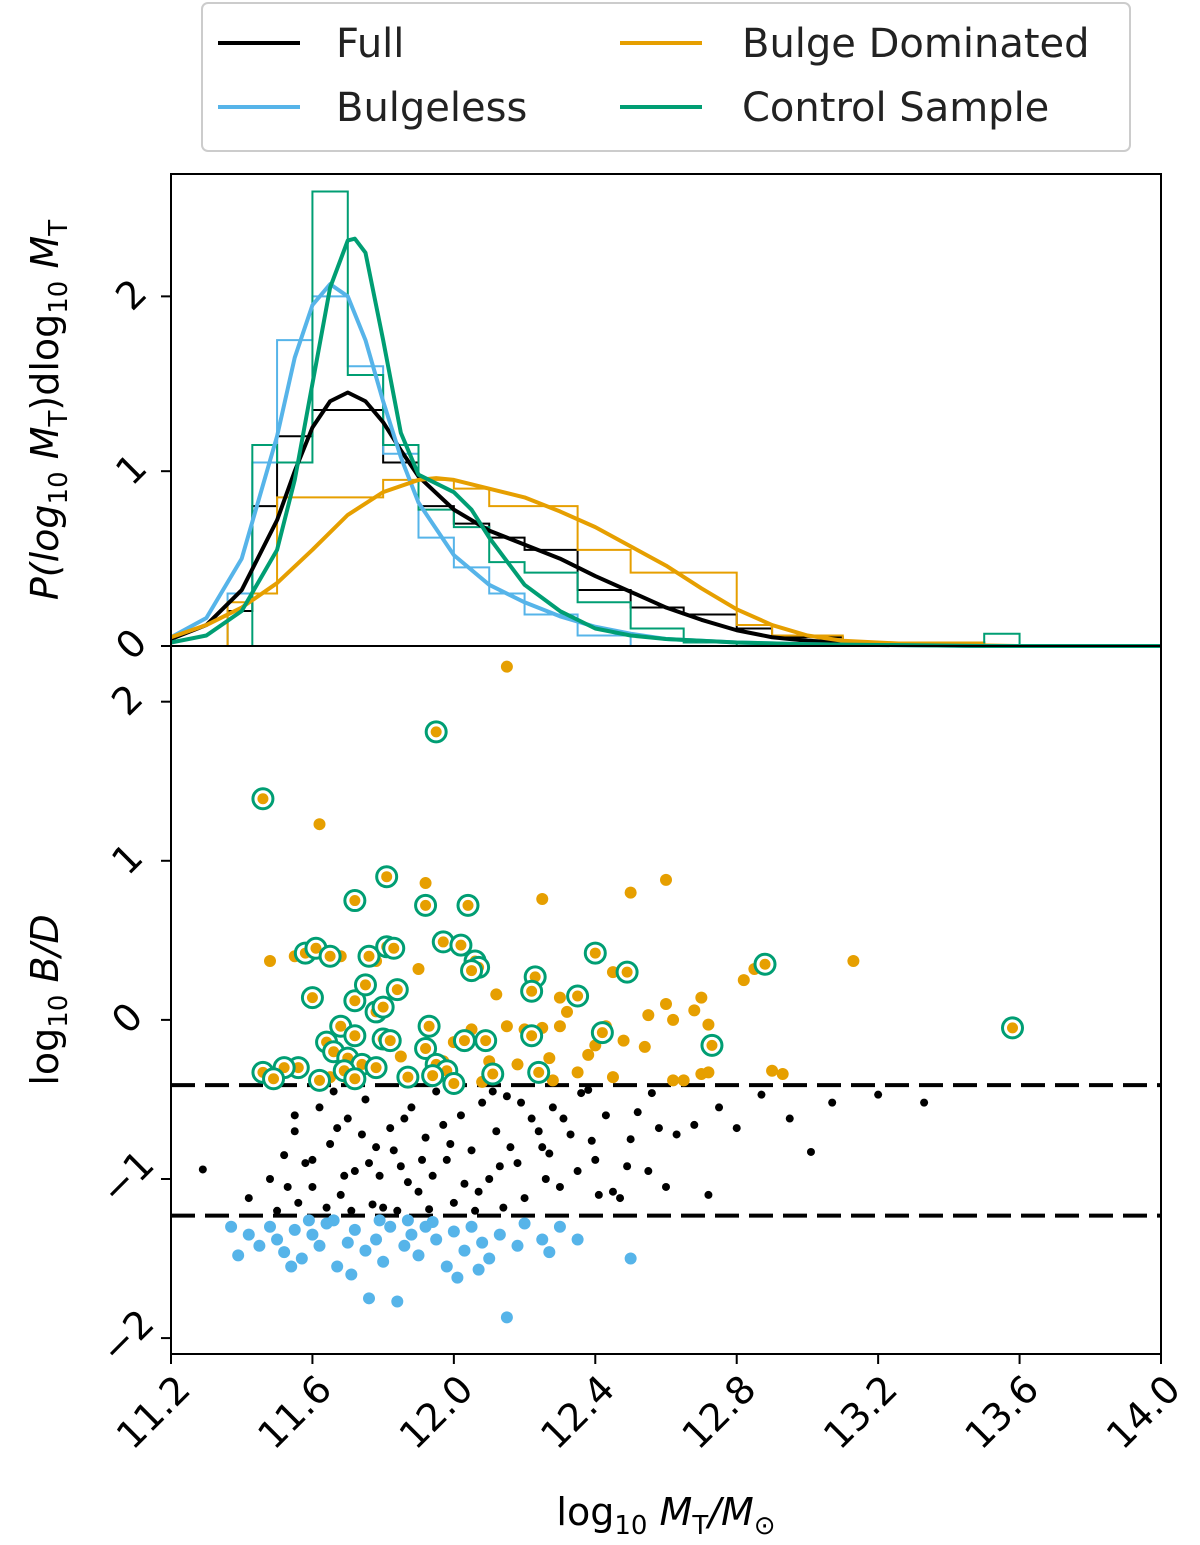  Describe the element at coordinates (1143, 1412) in the screenshot. I see `x-tick-label-7: 14.0` at that location.